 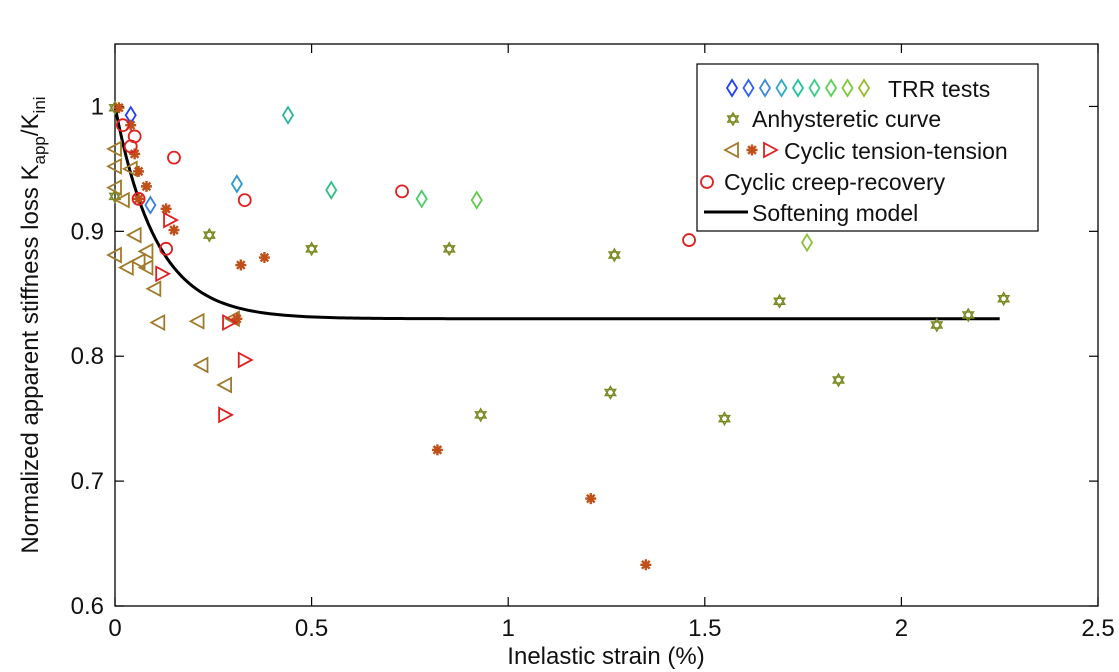 I want to click on legend-tension-right-triangle, so click(x=771, y=150).